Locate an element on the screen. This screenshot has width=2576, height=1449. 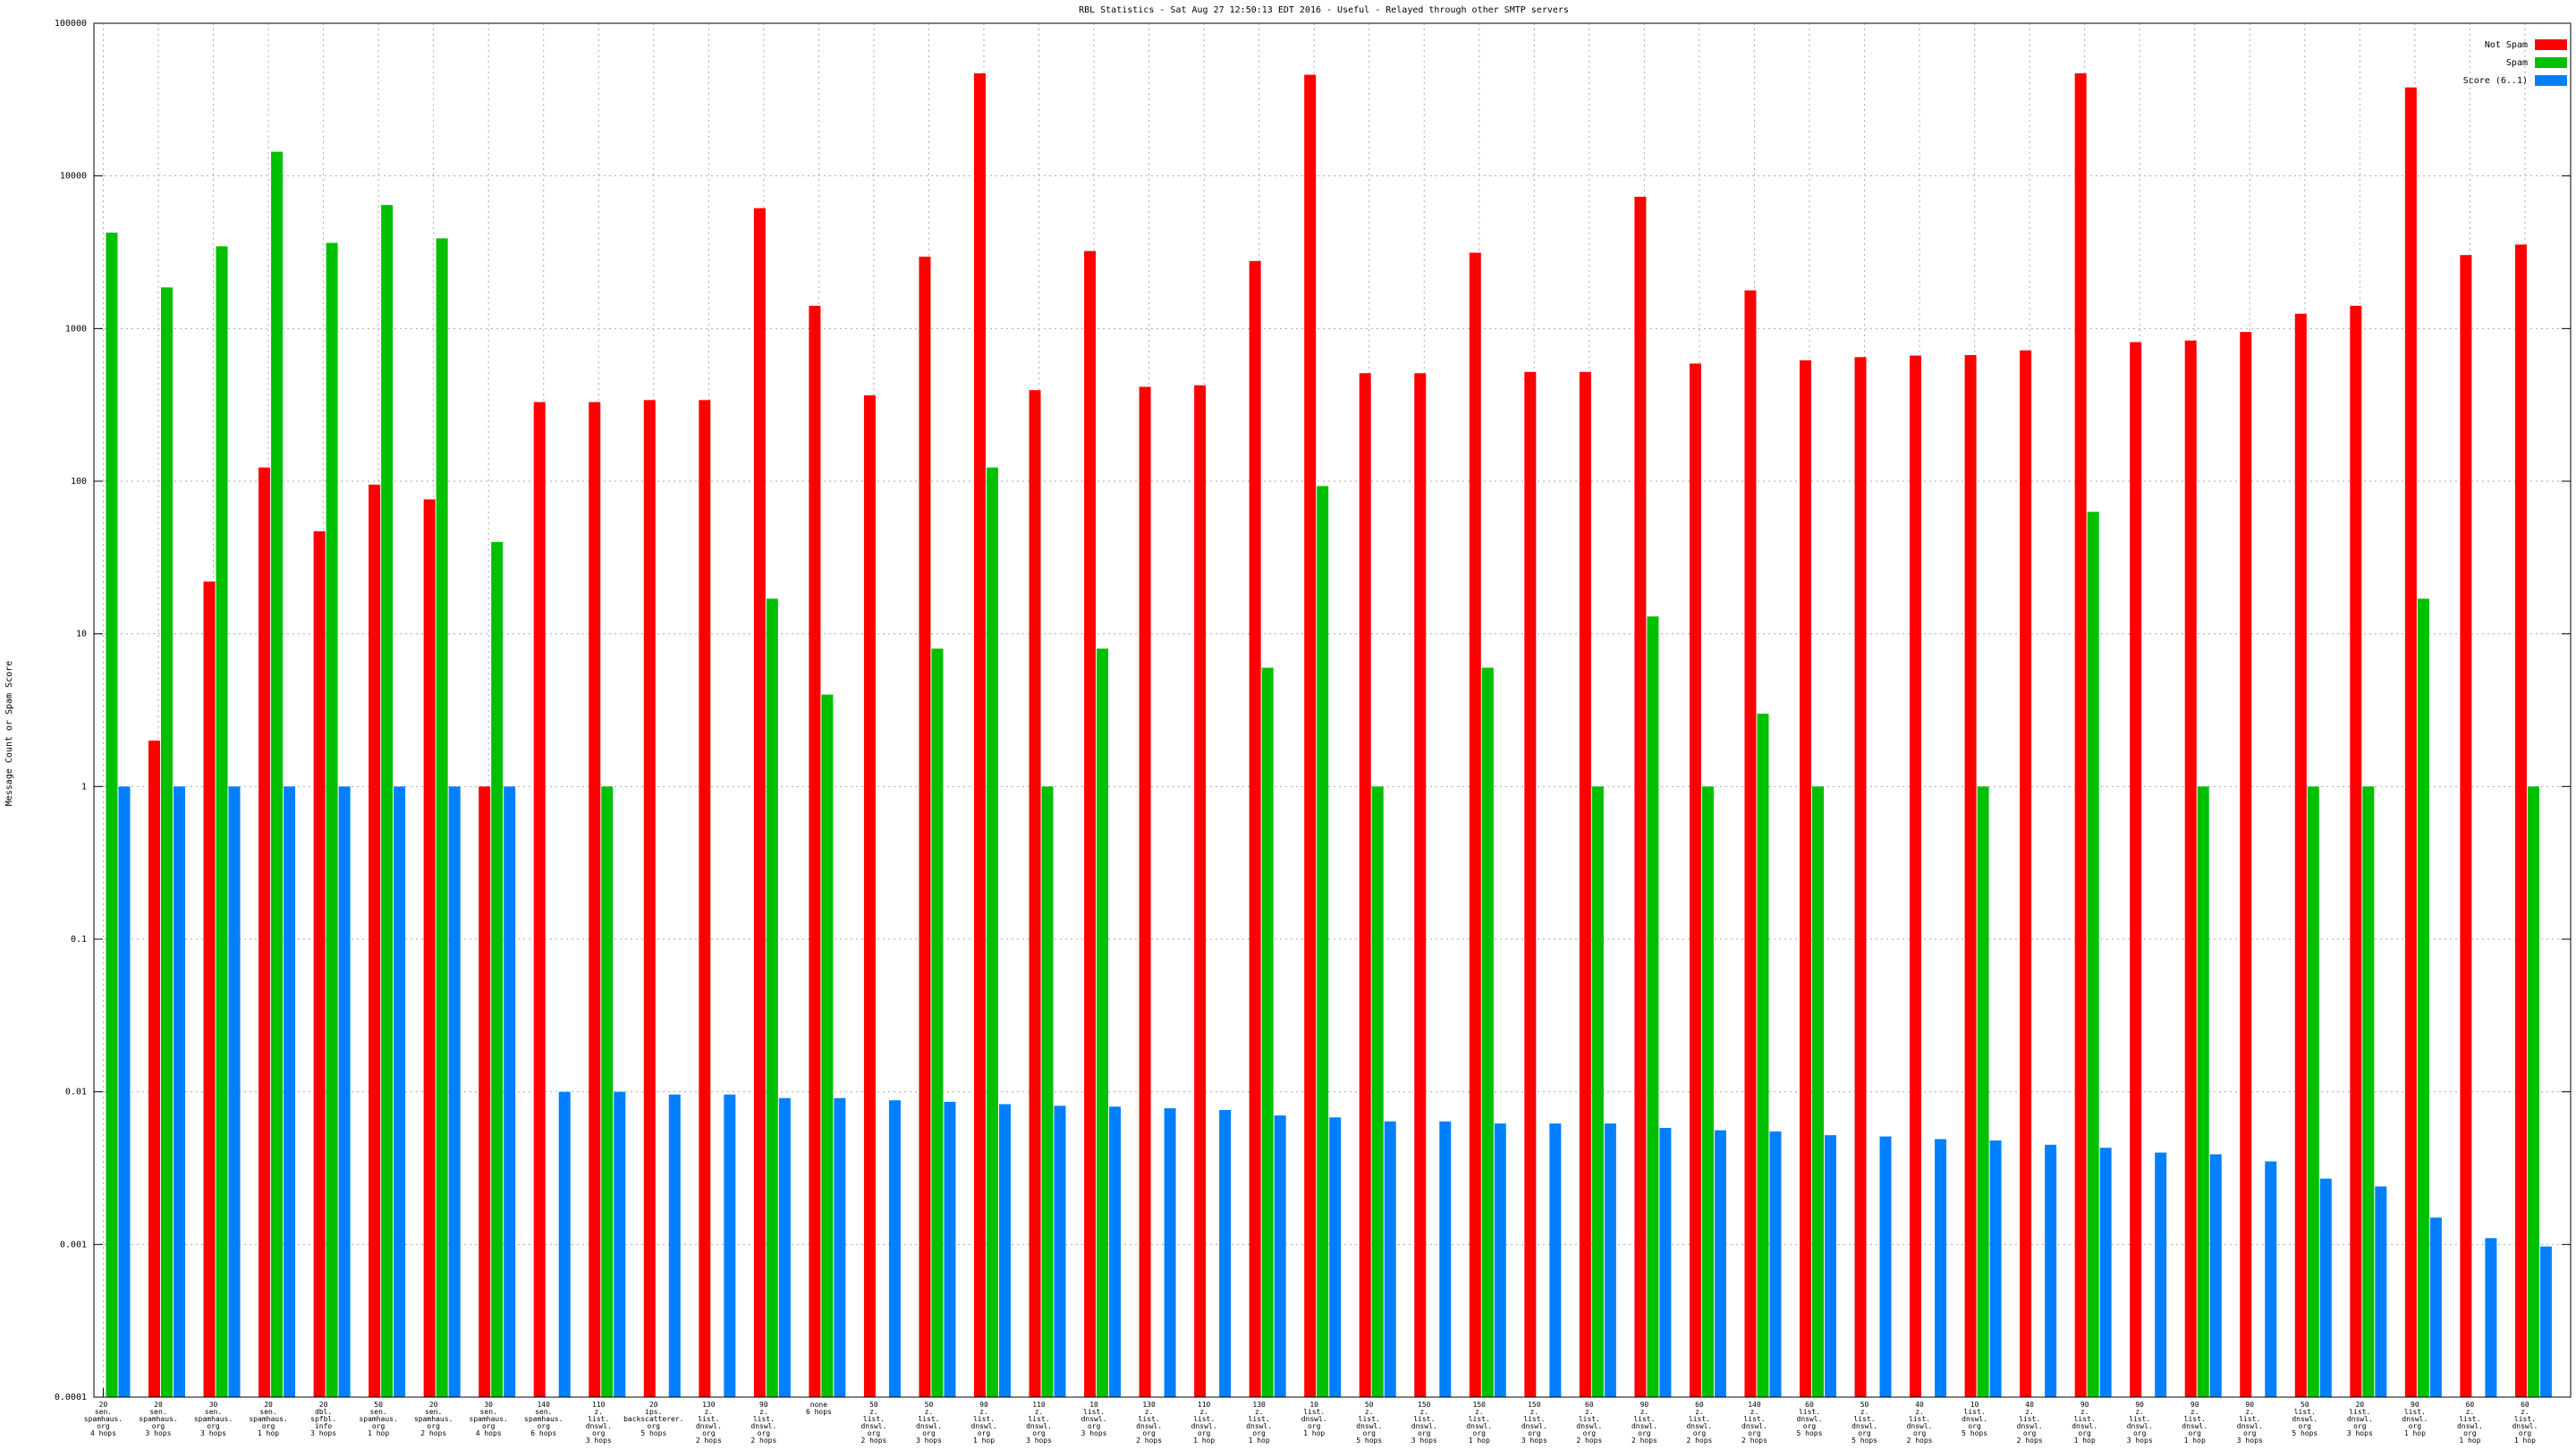
x-tick-label: 20 ips. backscatterer. org 5 hops is located at coordinates (653, 1419).